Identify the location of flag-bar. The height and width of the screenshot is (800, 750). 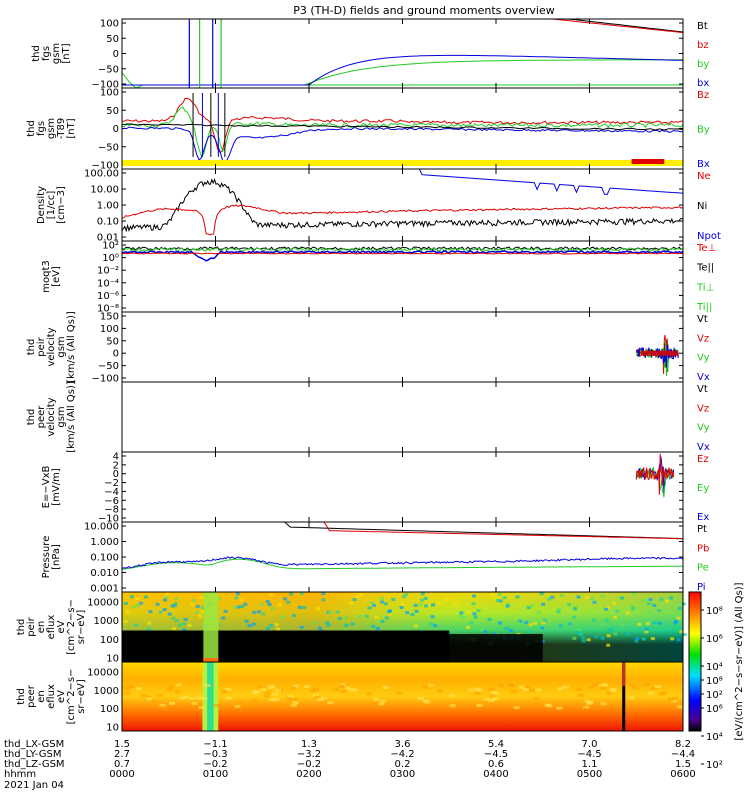
(402, 163).